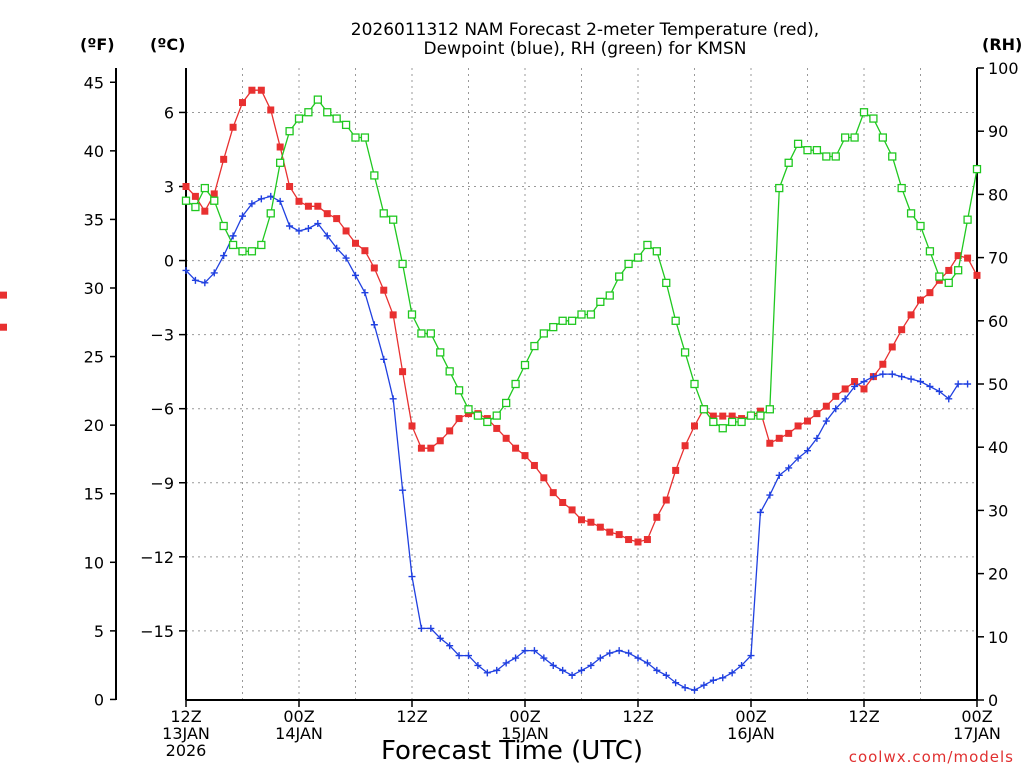  I want to click on celsius-unit-label: (ºC), so click(167, 44).